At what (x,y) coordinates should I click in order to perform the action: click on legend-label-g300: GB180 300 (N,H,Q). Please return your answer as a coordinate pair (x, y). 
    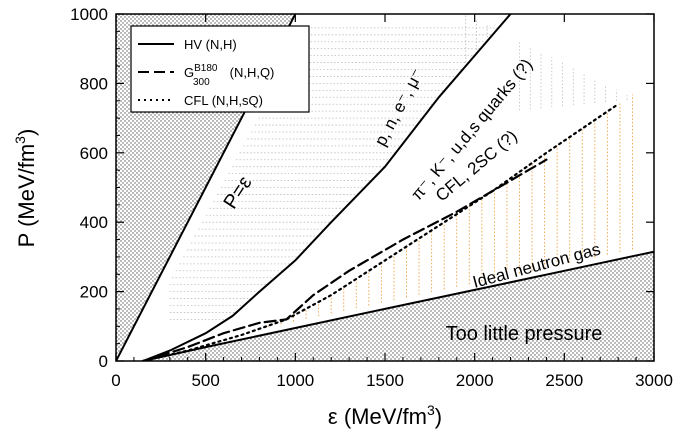
    Looking at the image, I should click on (229, 75).